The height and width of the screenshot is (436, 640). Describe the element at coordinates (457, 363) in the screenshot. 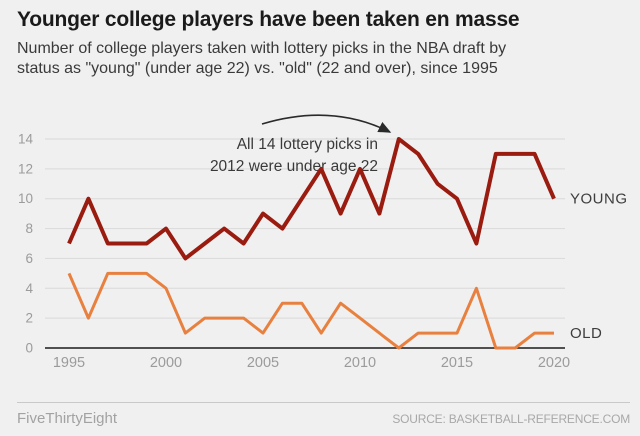

I see `x-tick-label-2015: 2015` at that location.